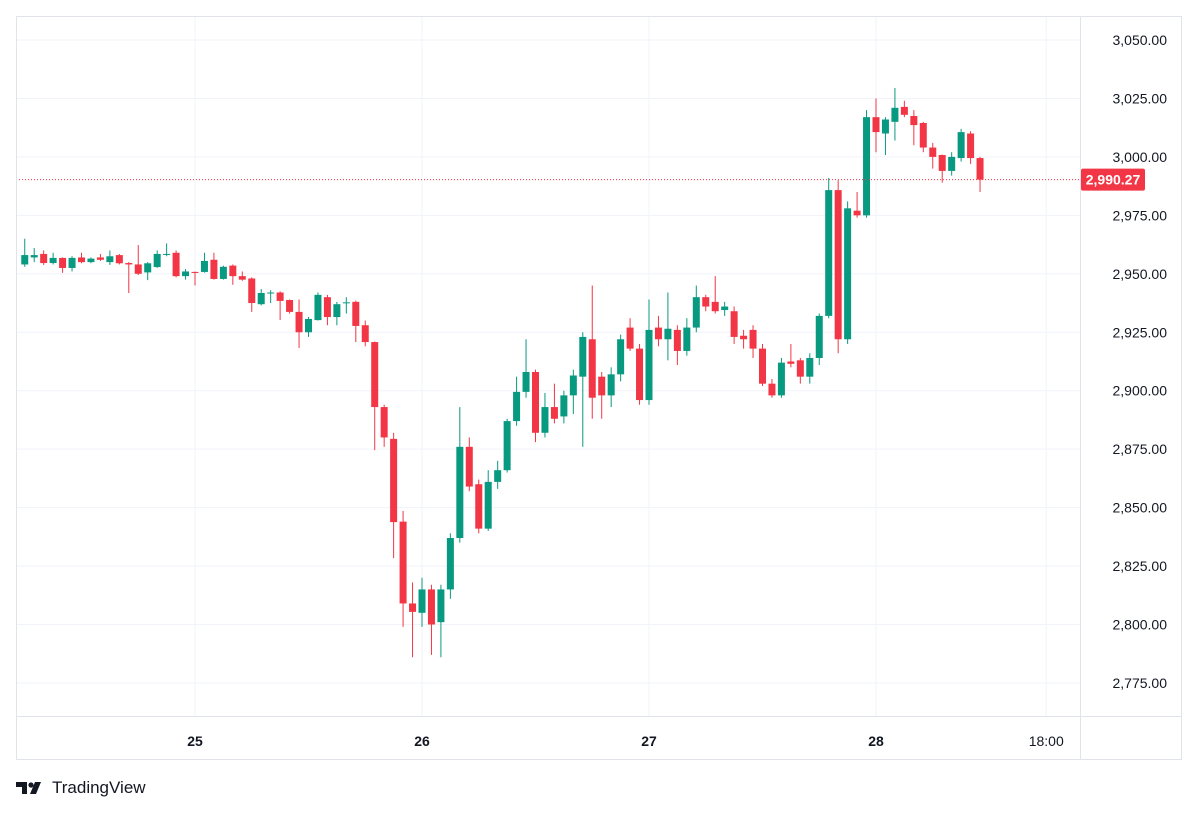 This screenshot has height=817, width=1200. What do you see at coordinates (1140, 332) in the screenshot?
I see `y-tick-label: 2,925.00` at bounding box center [1140, 332].